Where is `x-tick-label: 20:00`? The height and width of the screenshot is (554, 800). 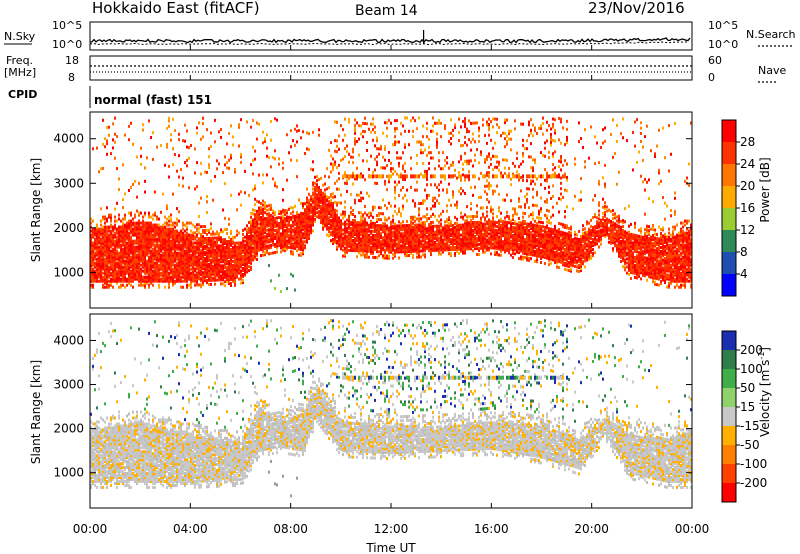
x-tick-label: 20:00 is located at coordinates (591, 529).